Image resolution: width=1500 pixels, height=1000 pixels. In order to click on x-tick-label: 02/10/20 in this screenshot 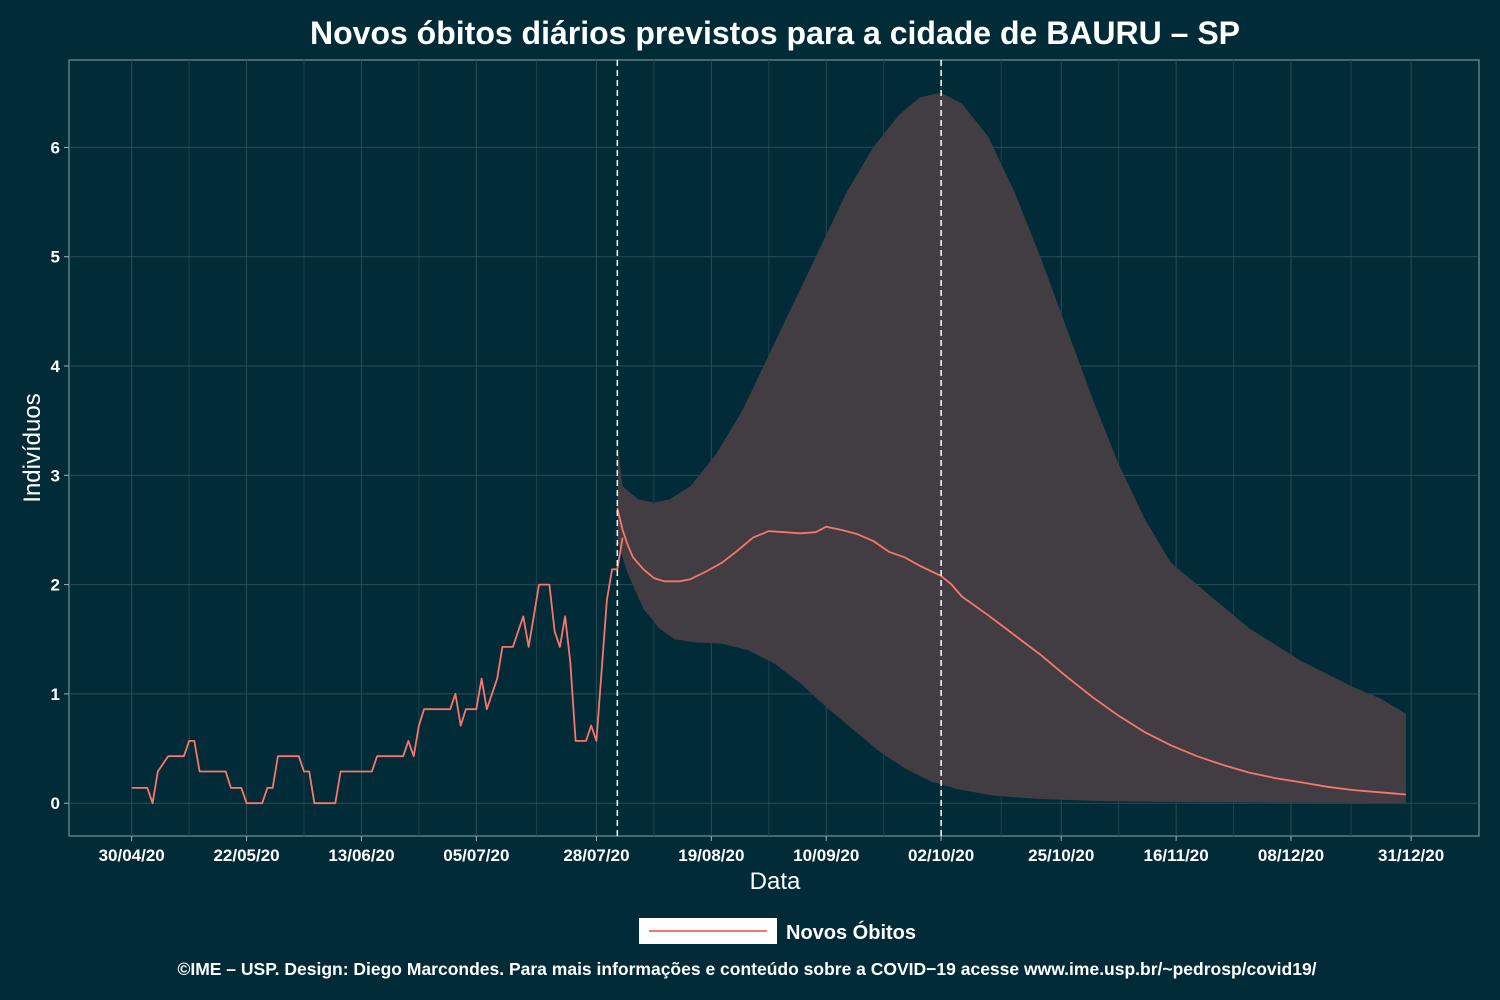, I will do `click(941, 855)`.